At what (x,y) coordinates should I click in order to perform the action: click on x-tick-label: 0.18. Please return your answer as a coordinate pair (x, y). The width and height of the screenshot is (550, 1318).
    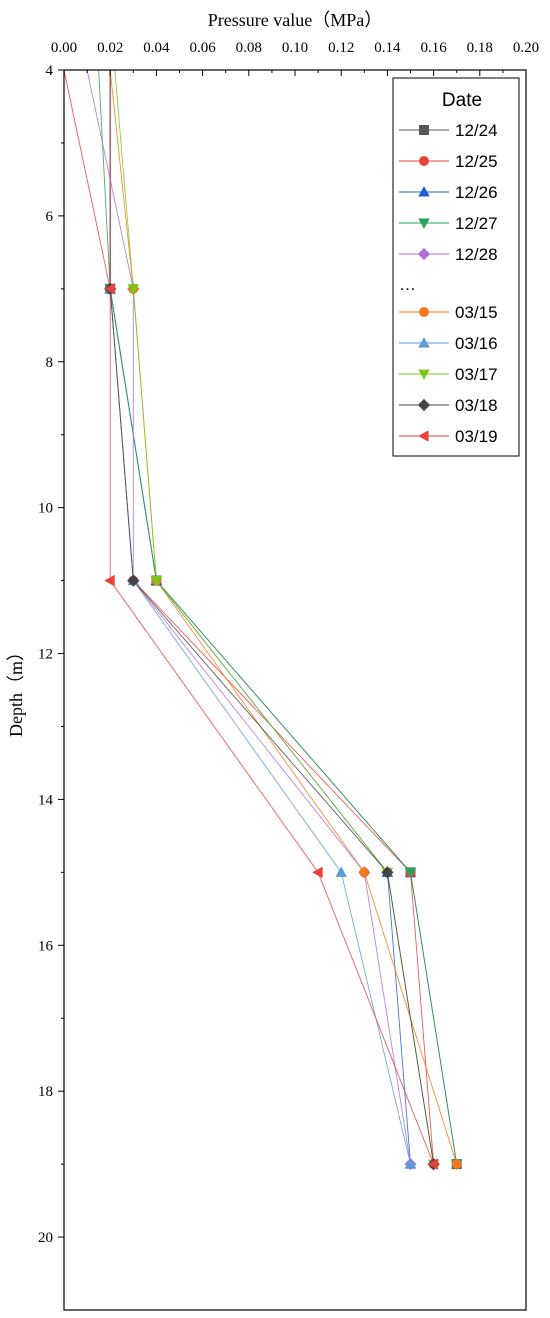
    Looking at the image, I should click on (480, 48).